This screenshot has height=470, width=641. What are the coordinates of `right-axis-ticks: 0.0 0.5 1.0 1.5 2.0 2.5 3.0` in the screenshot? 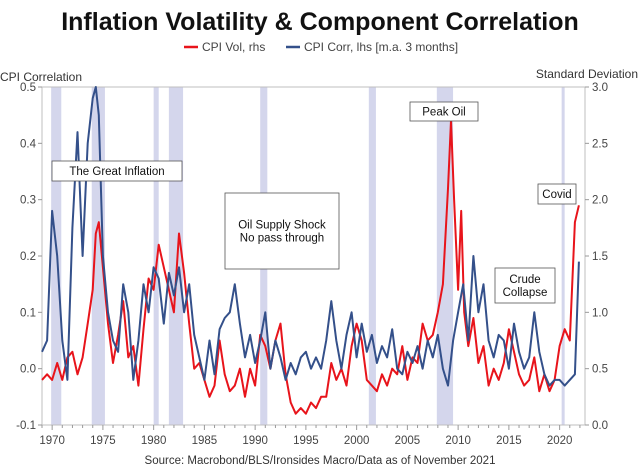 It's located at (596, 257).